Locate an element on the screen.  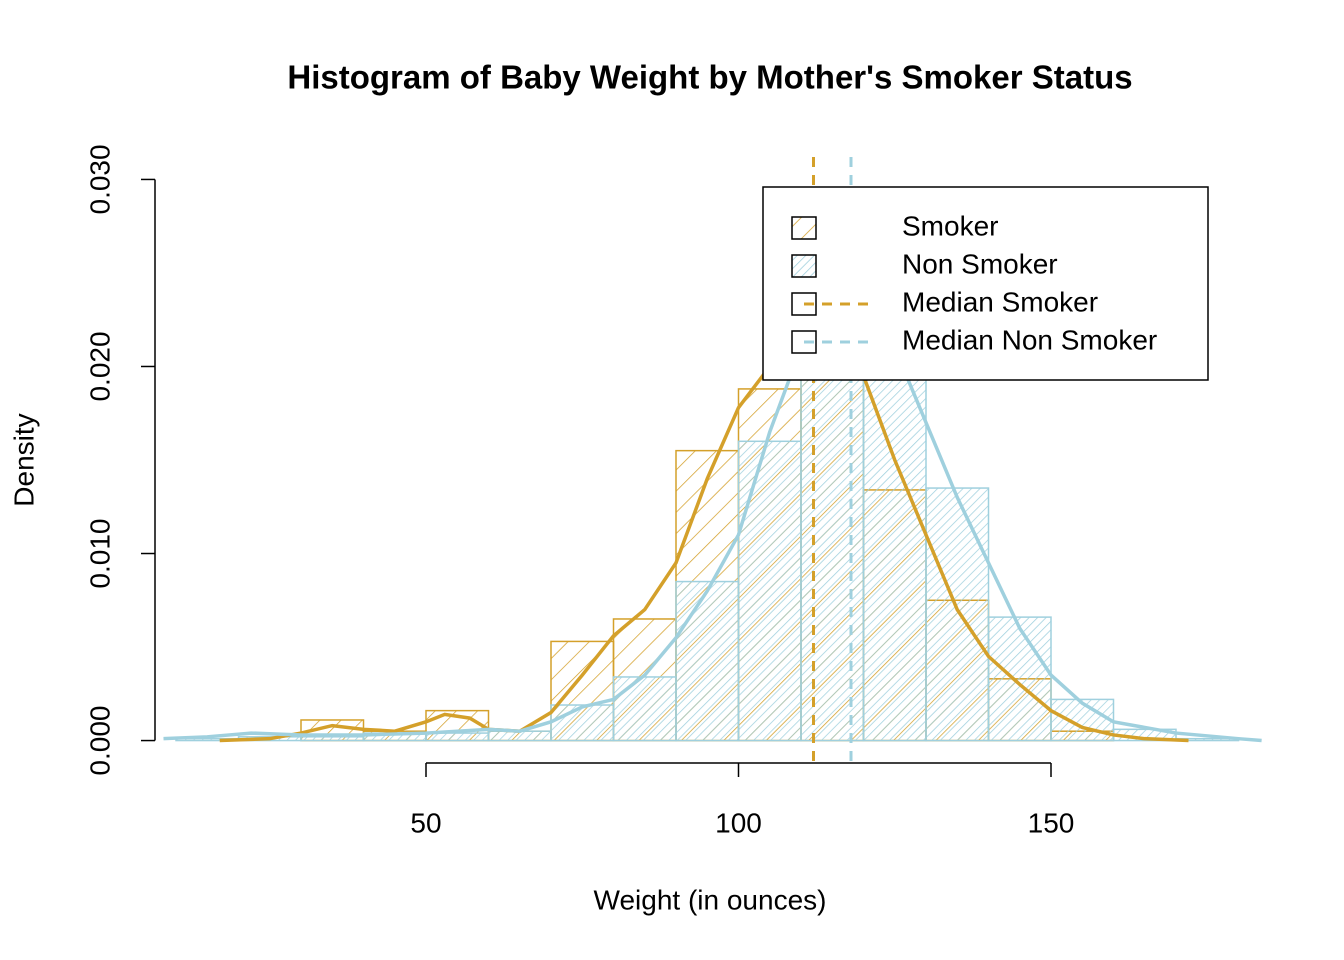
y-tick-label: 0.030 is located at coordinates (99, 179).